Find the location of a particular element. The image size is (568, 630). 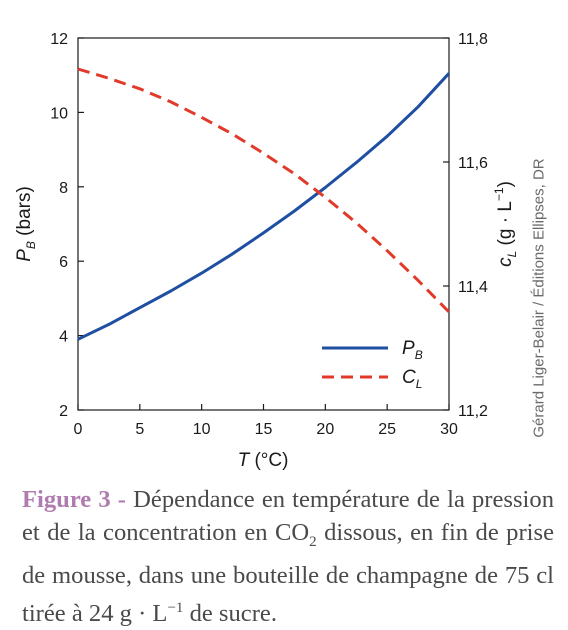

left-y-tick-label: 8 is located at coordinates (63, 188).